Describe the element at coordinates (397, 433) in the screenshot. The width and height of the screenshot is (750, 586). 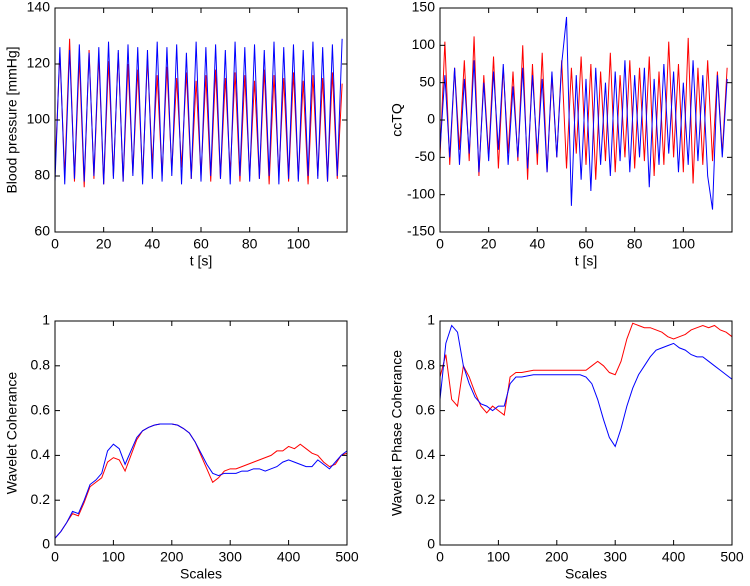
I see `y-axis-label: Wavelet Phase Coherance` at that location.